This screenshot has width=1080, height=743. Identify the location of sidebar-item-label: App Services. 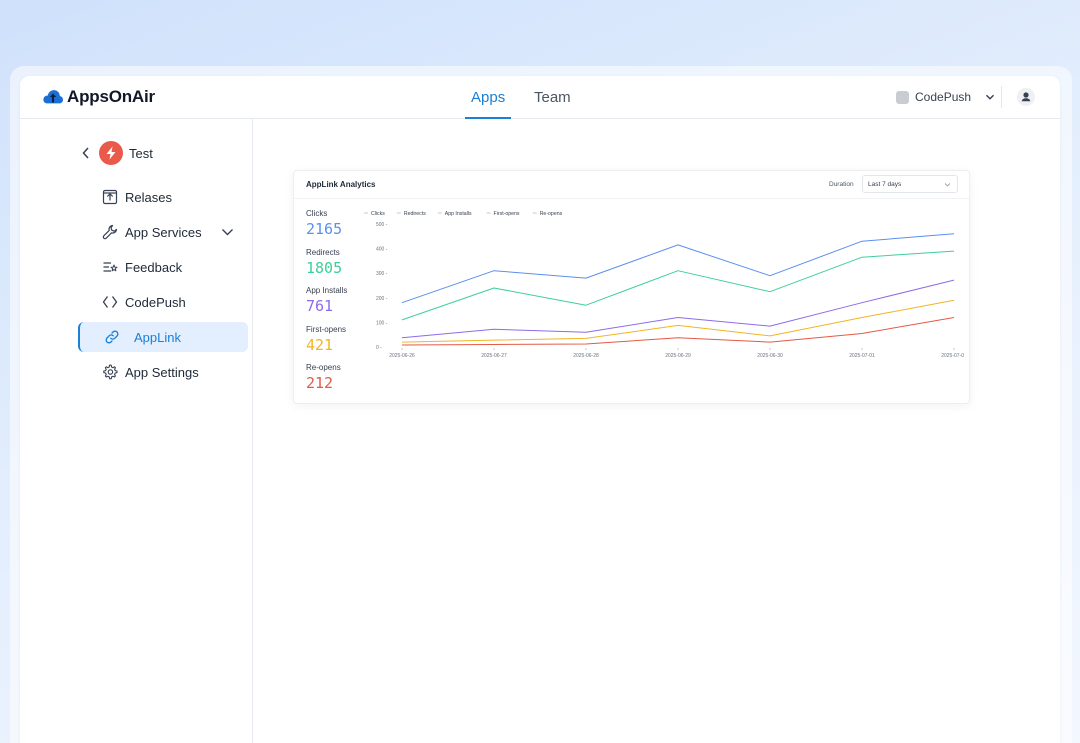
(163, 232).